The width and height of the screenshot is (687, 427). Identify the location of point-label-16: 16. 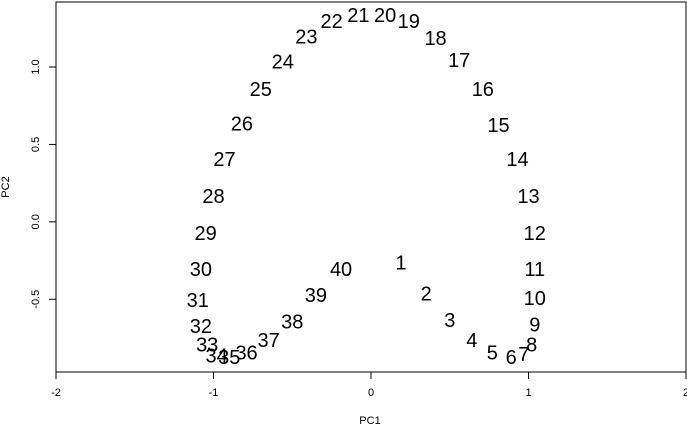
(483, 90).